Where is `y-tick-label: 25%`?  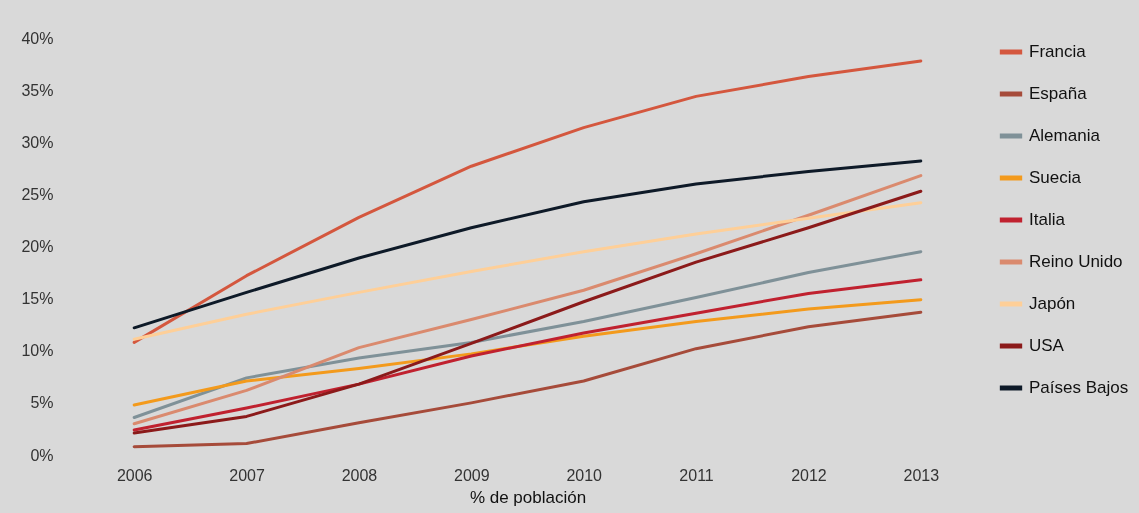
y-tick-label: 25% is located at coordinates (37, 194).